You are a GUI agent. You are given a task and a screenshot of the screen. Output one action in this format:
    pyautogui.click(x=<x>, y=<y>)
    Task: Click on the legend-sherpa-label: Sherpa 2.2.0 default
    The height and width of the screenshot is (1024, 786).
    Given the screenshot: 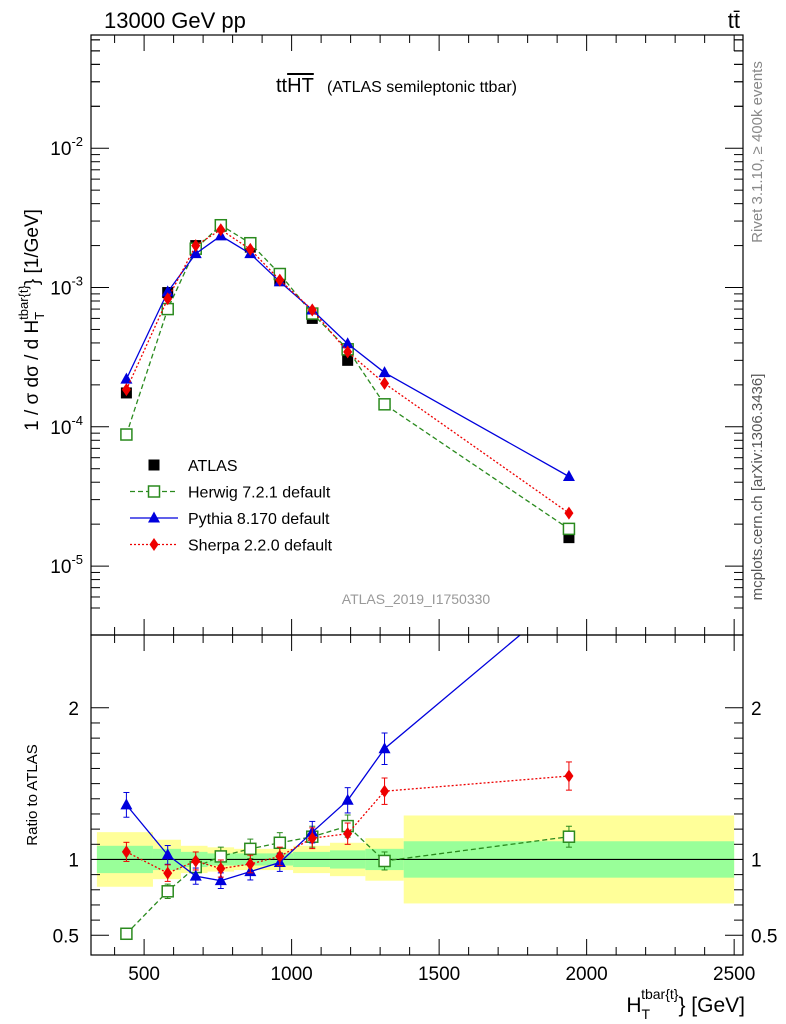 What is the action you would take?
    pyautogui.click(x=260, y=546)
    